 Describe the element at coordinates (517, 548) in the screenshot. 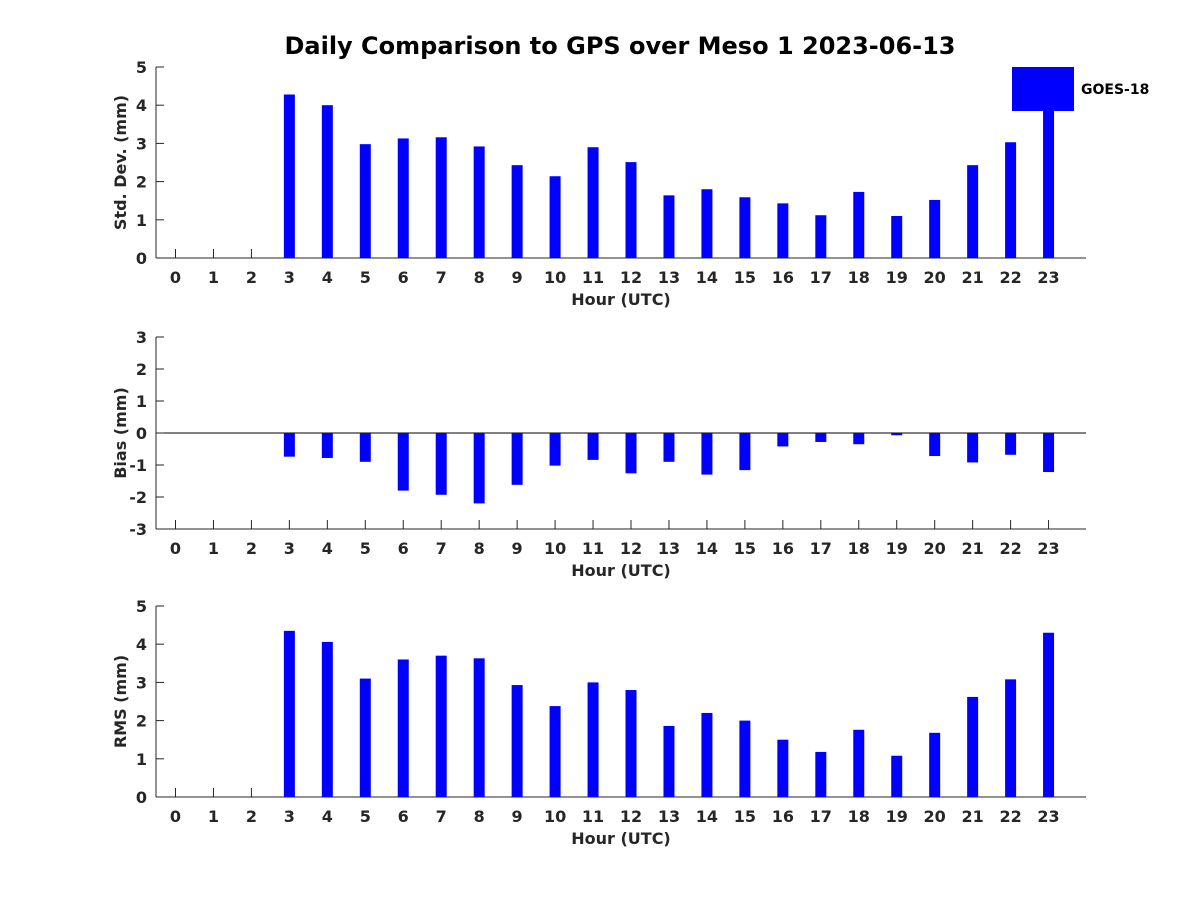

I see `x-tick-label: 9` at that location.